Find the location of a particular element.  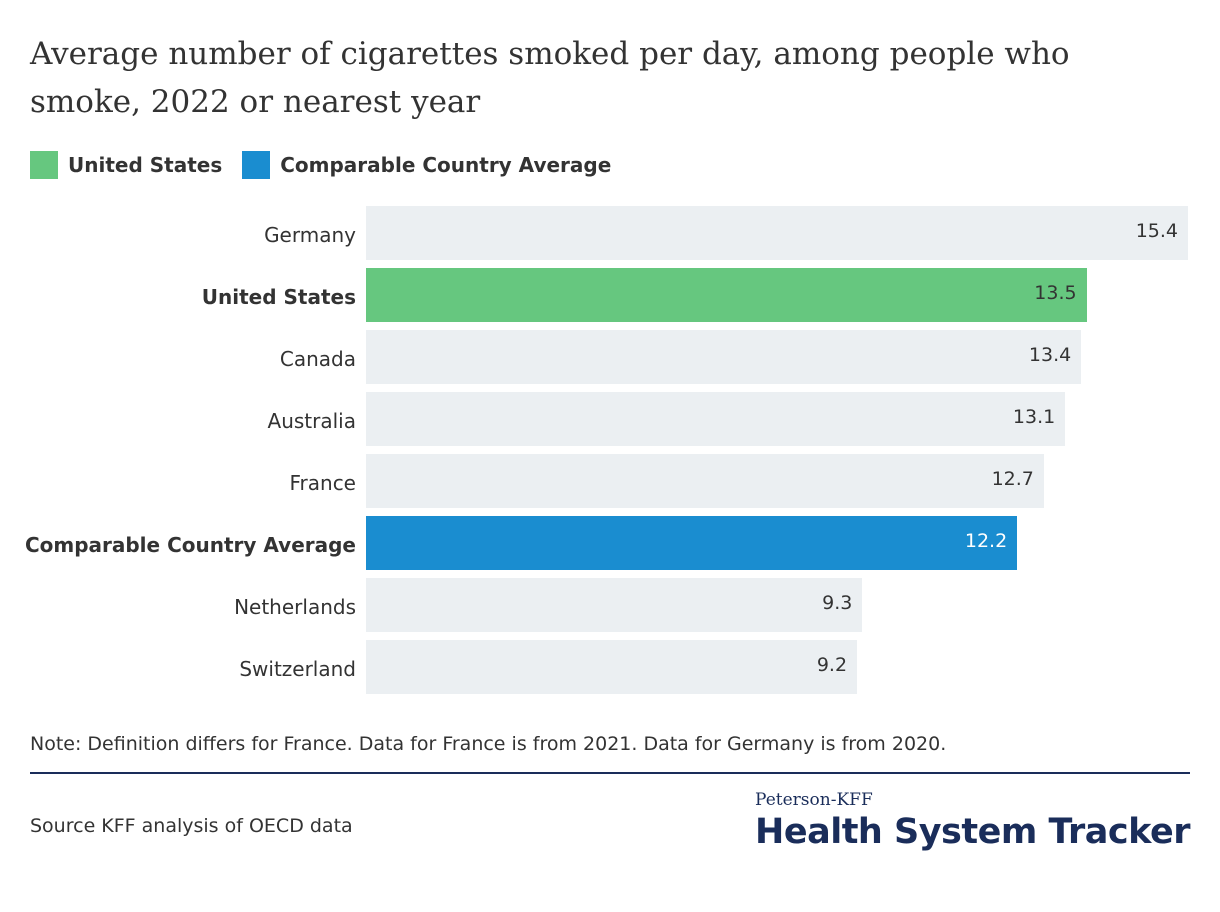

bar-value-label: 15.4 is located at coordinates (1156, 231).